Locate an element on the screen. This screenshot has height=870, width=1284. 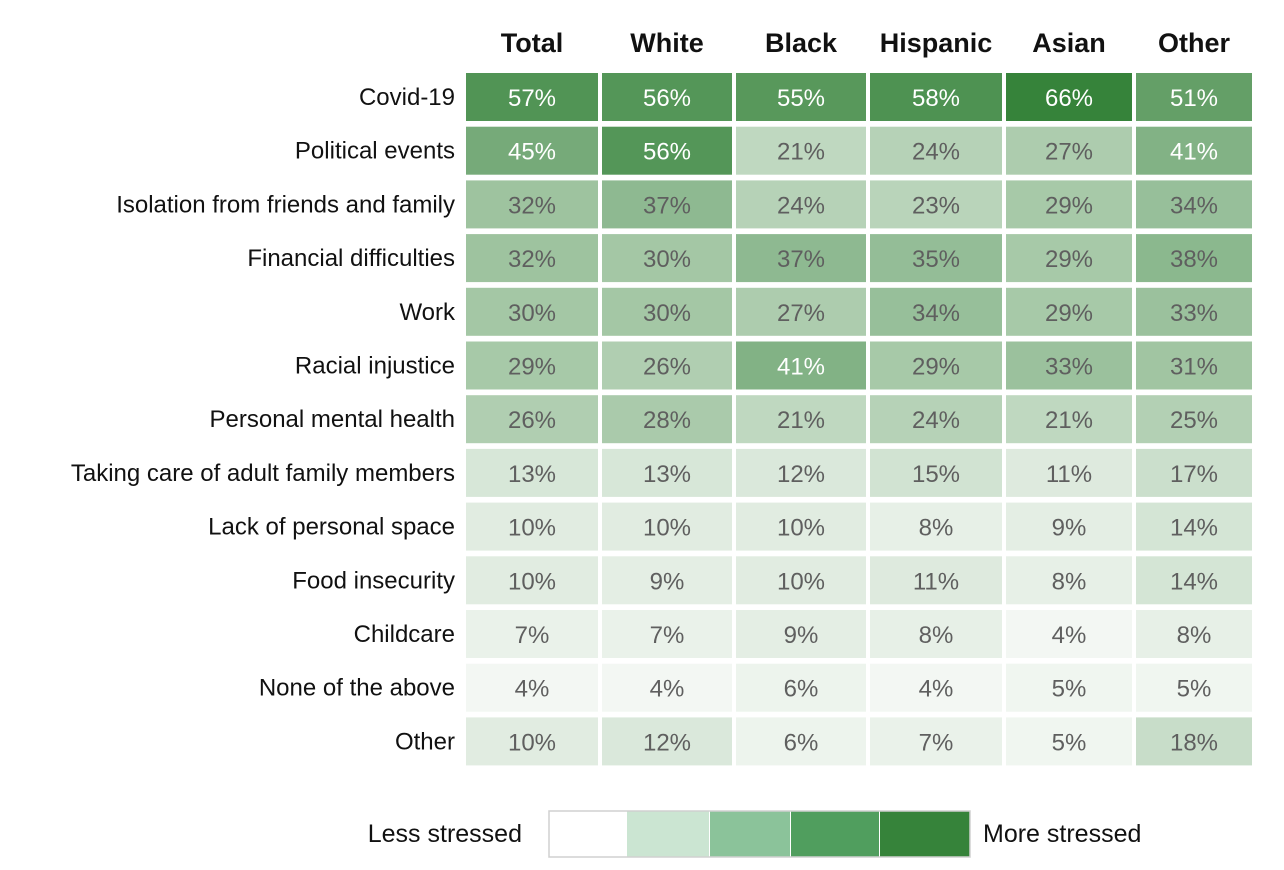
cell-value-label: 7% is located at coordinates (532, 635).